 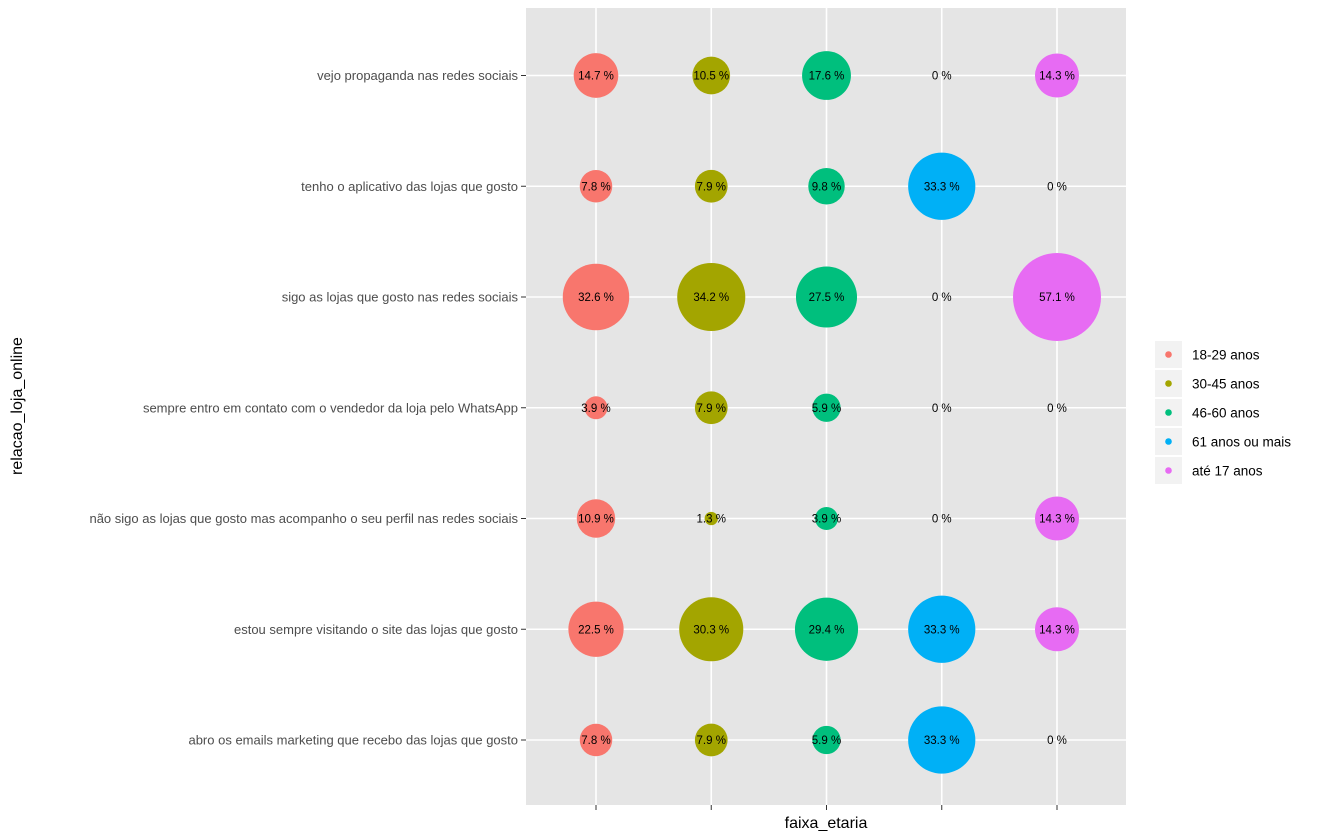 What do you see at coordinates (1226, 413) in the screenshot?
I see `legend-label: 46-60 anos` at bounding box center [1226, 413].